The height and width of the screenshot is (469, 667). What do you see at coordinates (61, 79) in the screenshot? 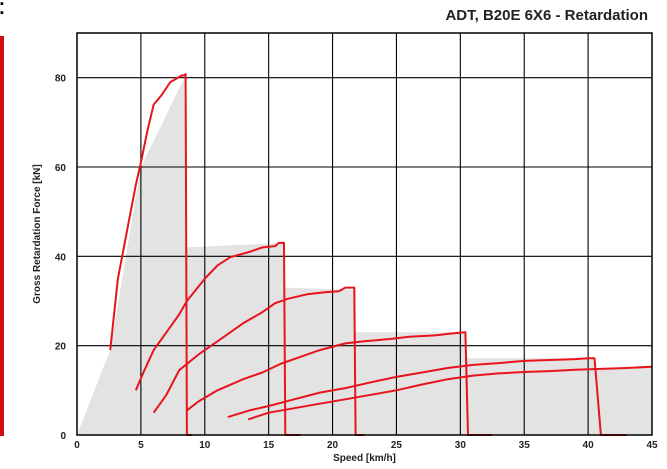
I see `y-tick-label: 80` at bounding box center [61, 79].